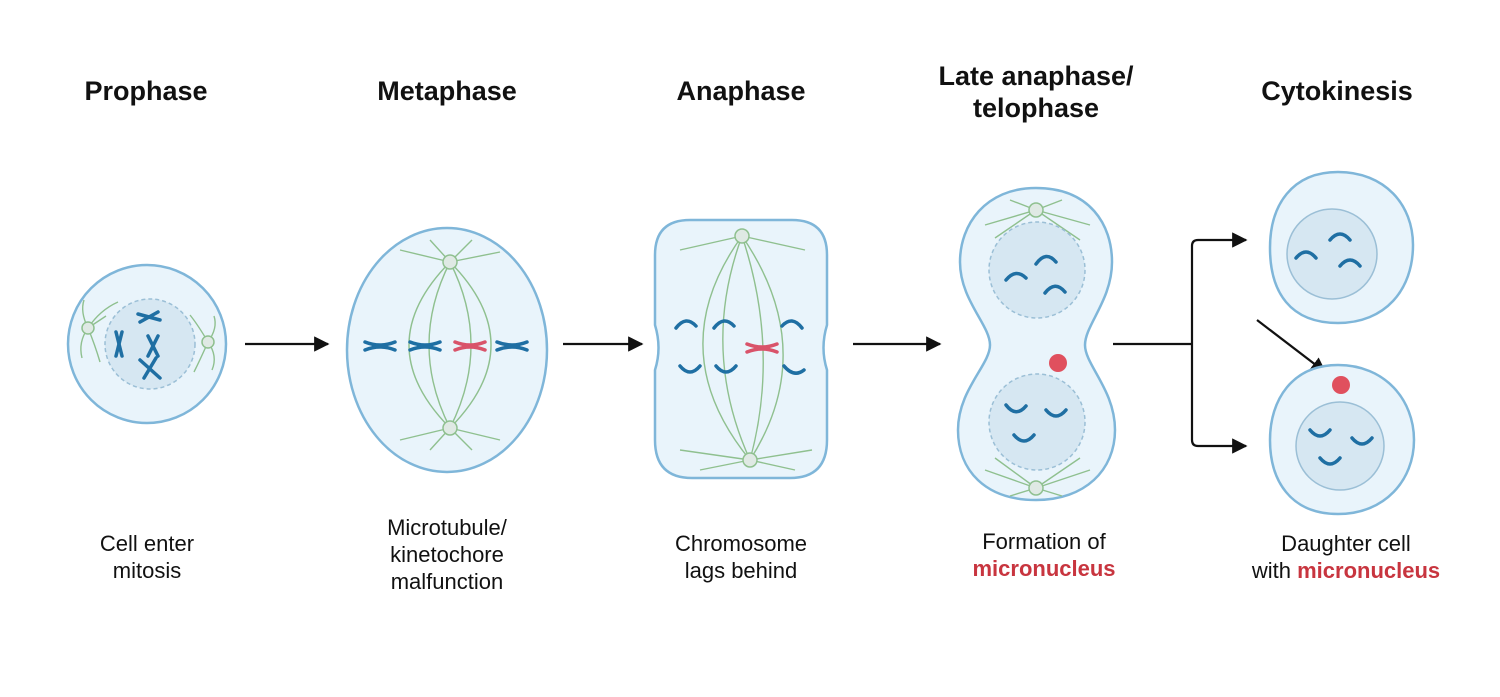  What do you see at coordinates (741, 557) in the screenshot?
I see `caption-anaphase: Chromosome lags behind` at bounding box center [741, 557].